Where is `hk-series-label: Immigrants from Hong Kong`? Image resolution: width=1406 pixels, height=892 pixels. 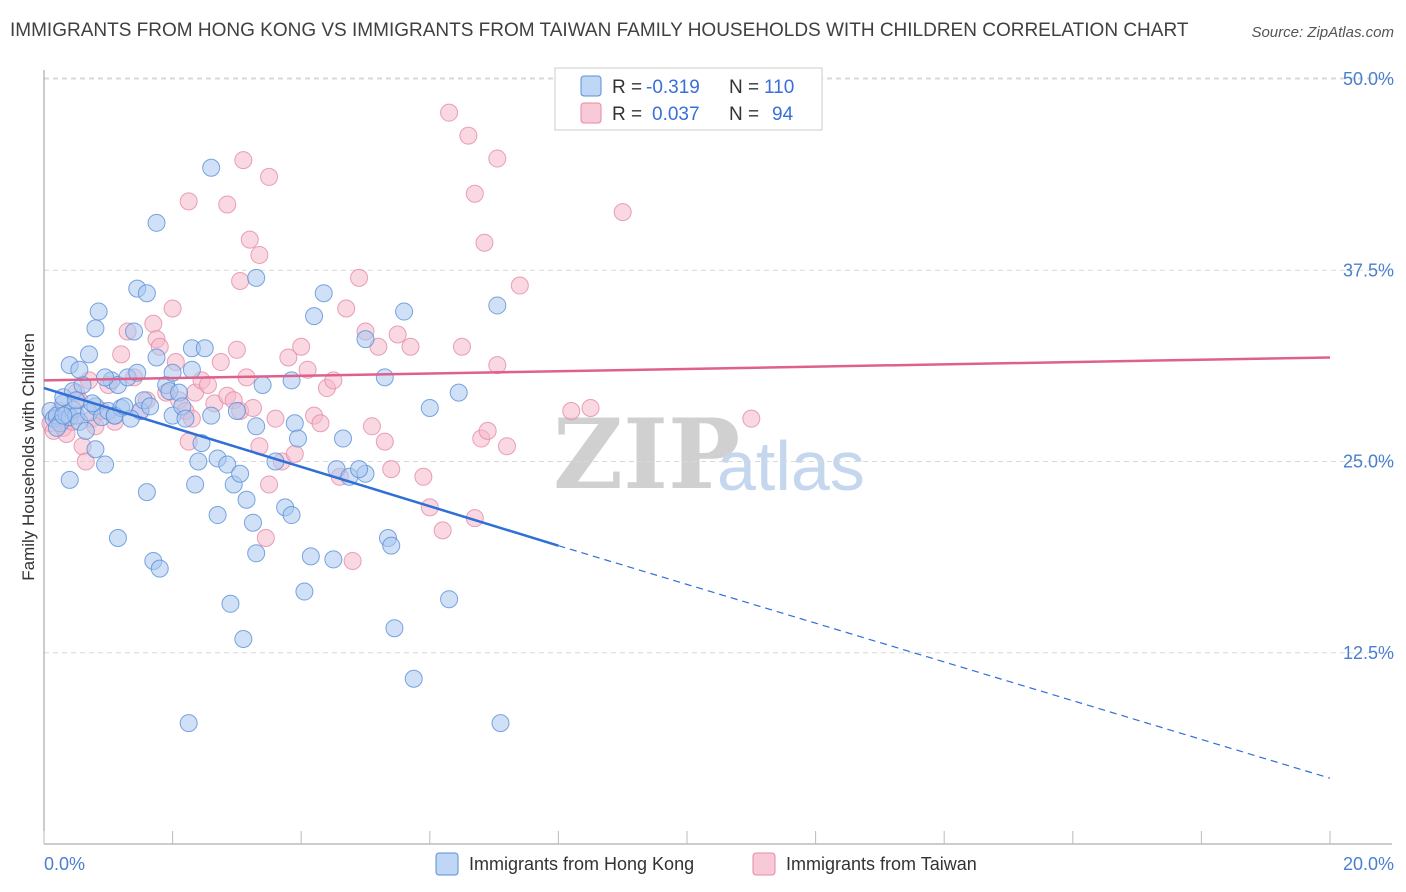
hk-series-label: Immigrants from Hong Kong is located at coordinates (581, 864).